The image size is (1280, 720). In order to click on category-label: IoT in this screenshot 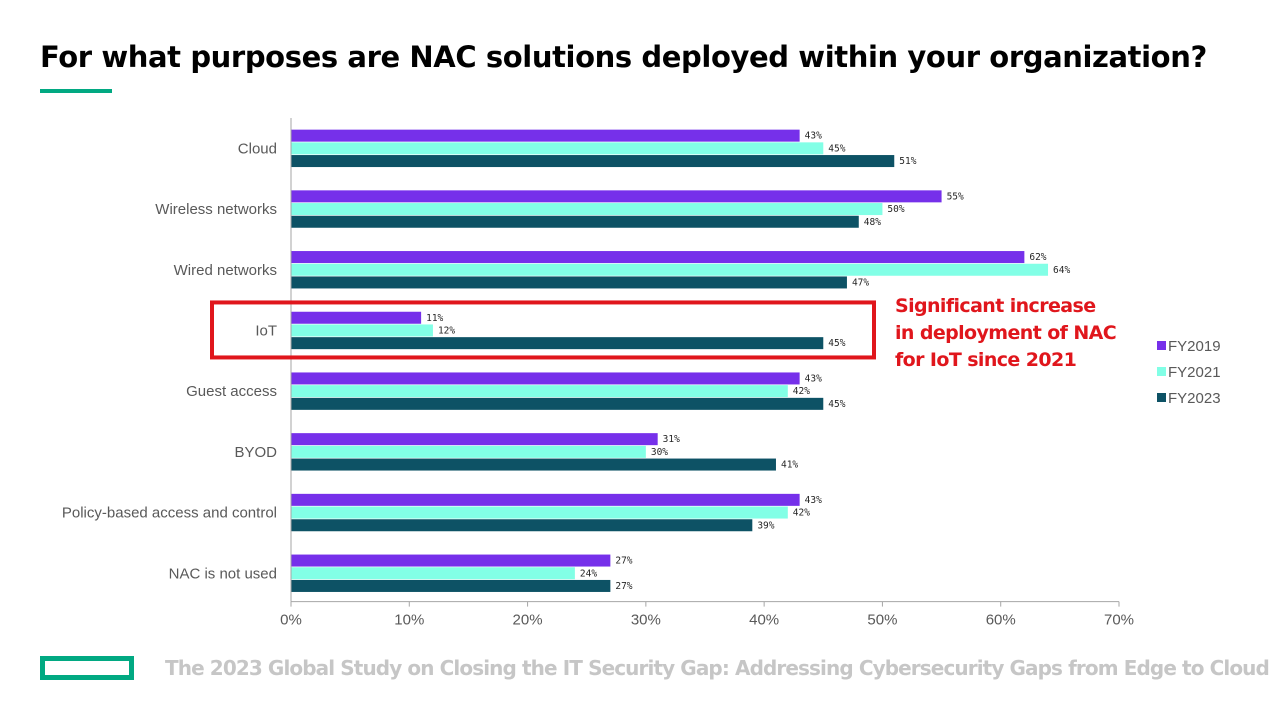, I will do `click(266, 330)`.